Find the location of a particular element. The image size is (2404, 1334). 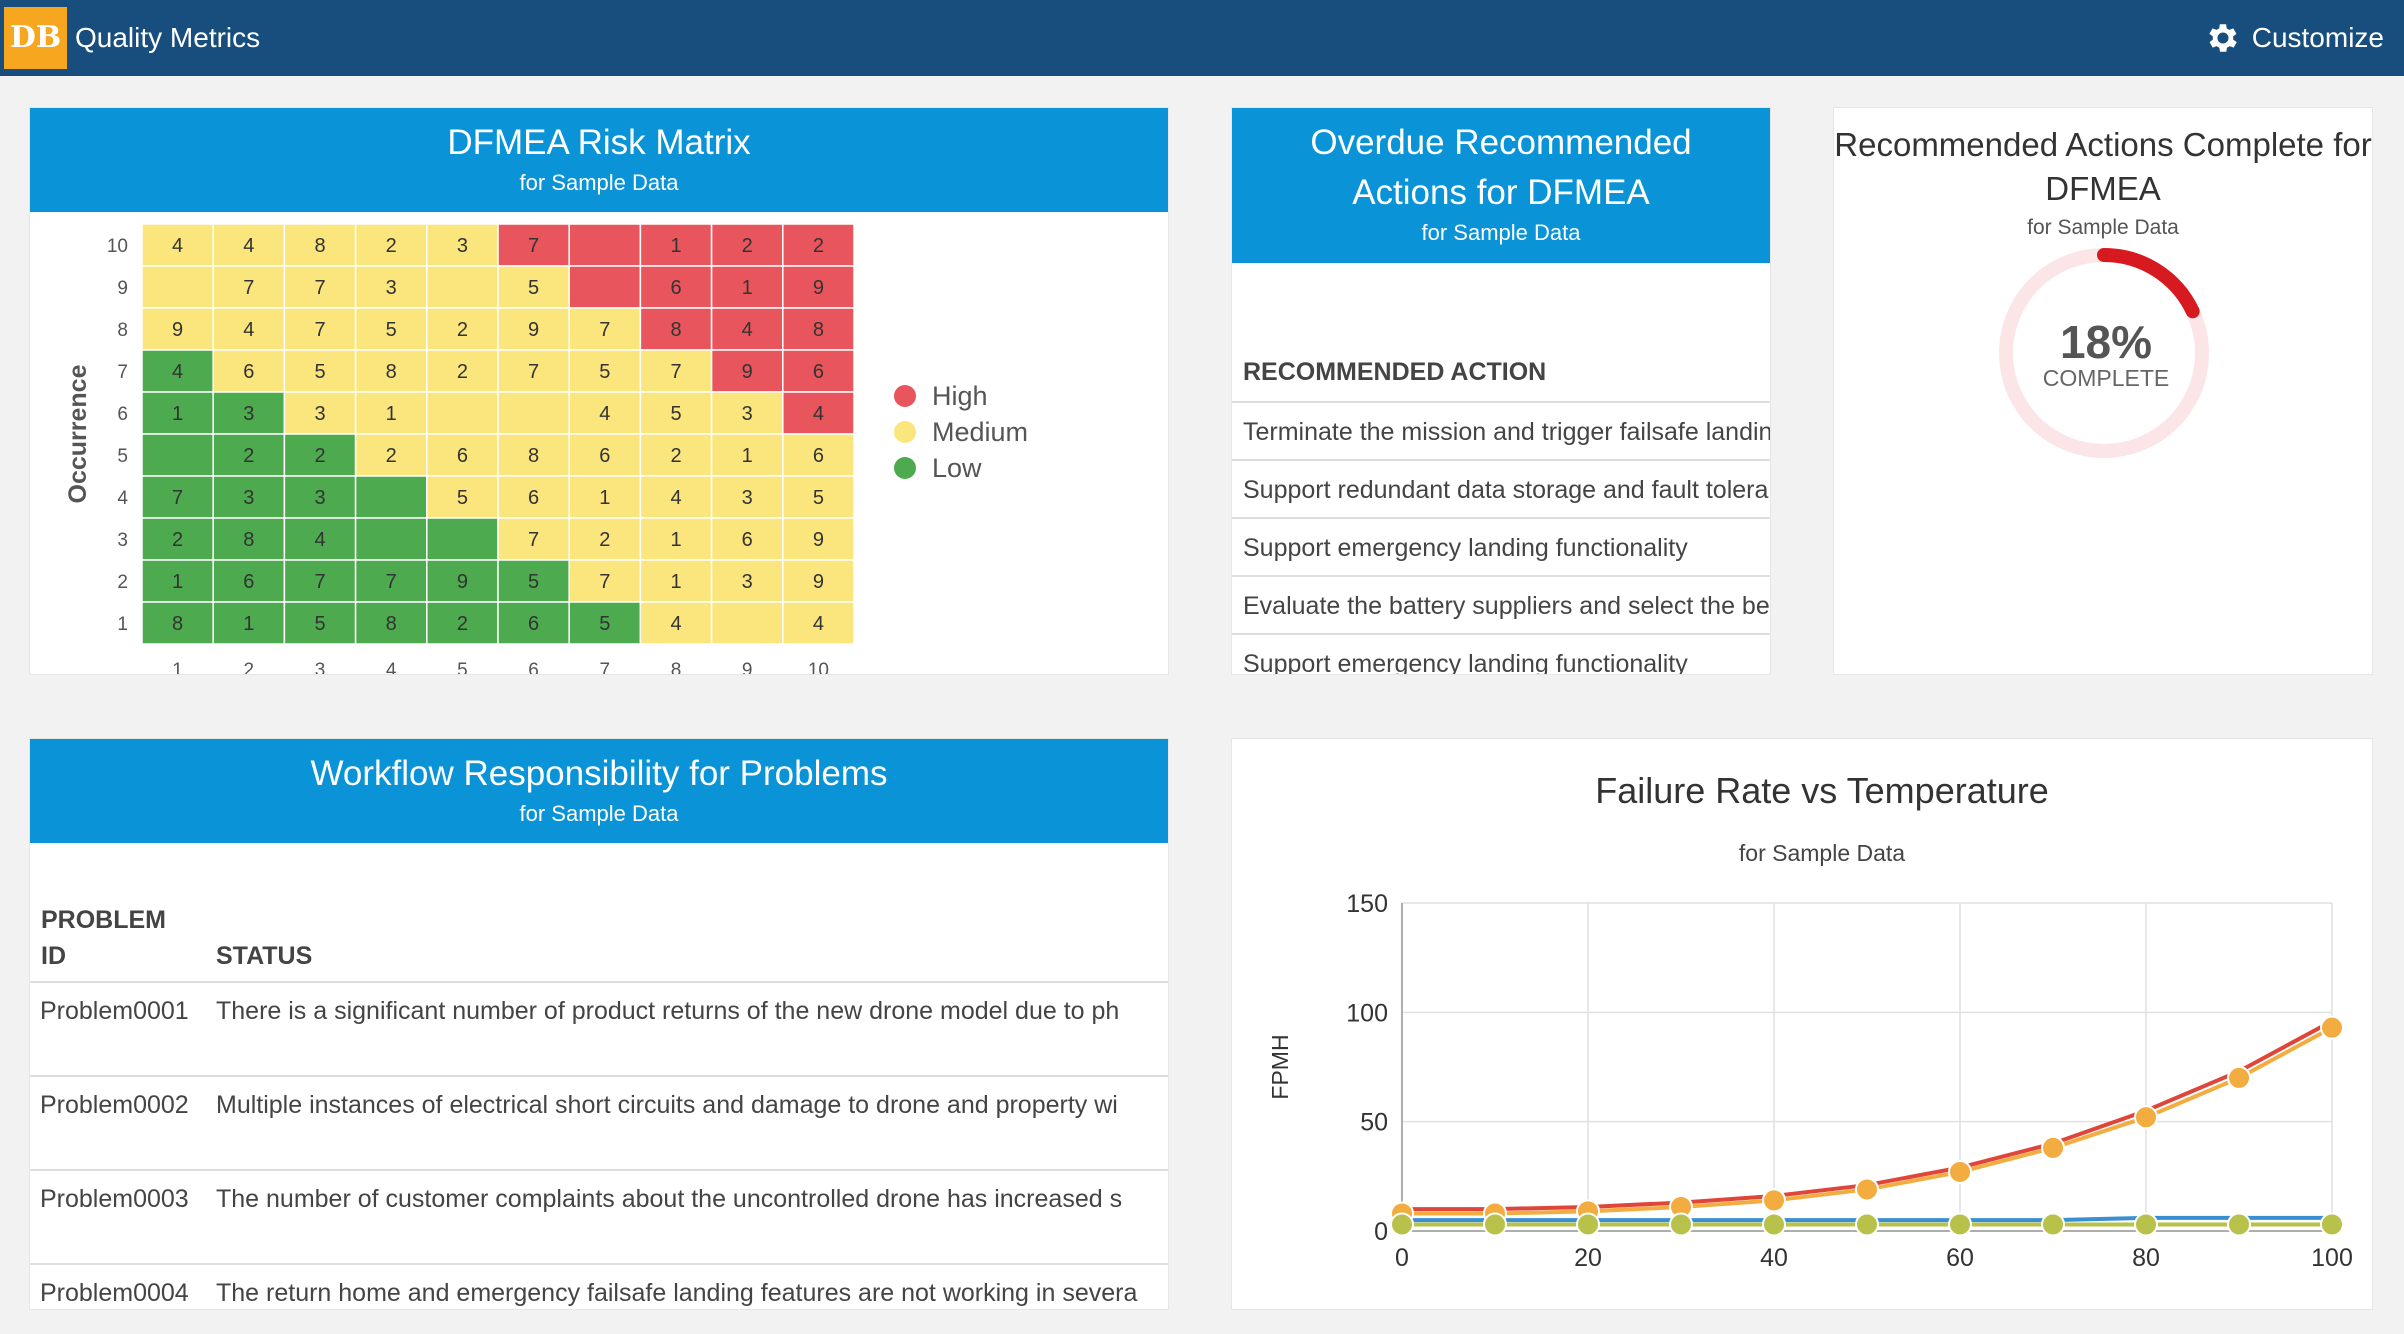

column-header-status: STATUS is located at coordinates (264, 956).